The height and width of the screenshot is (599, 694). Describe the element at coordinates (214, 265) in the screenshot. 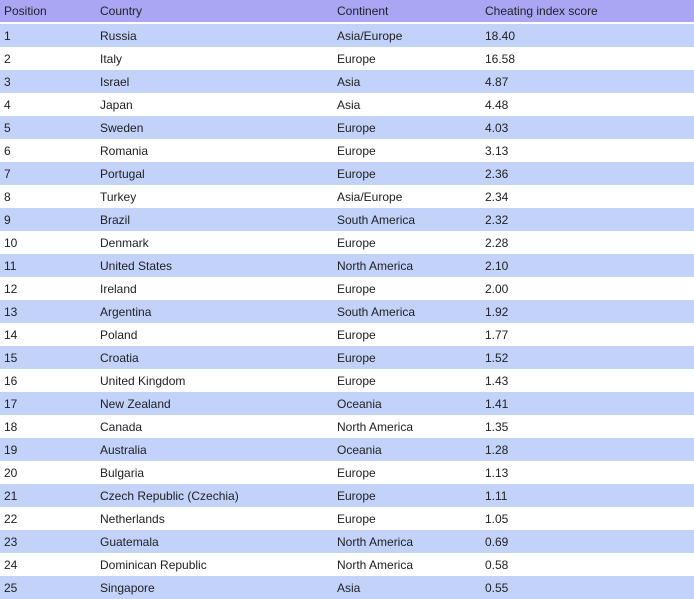

I see `cell-country: United States` at that location.